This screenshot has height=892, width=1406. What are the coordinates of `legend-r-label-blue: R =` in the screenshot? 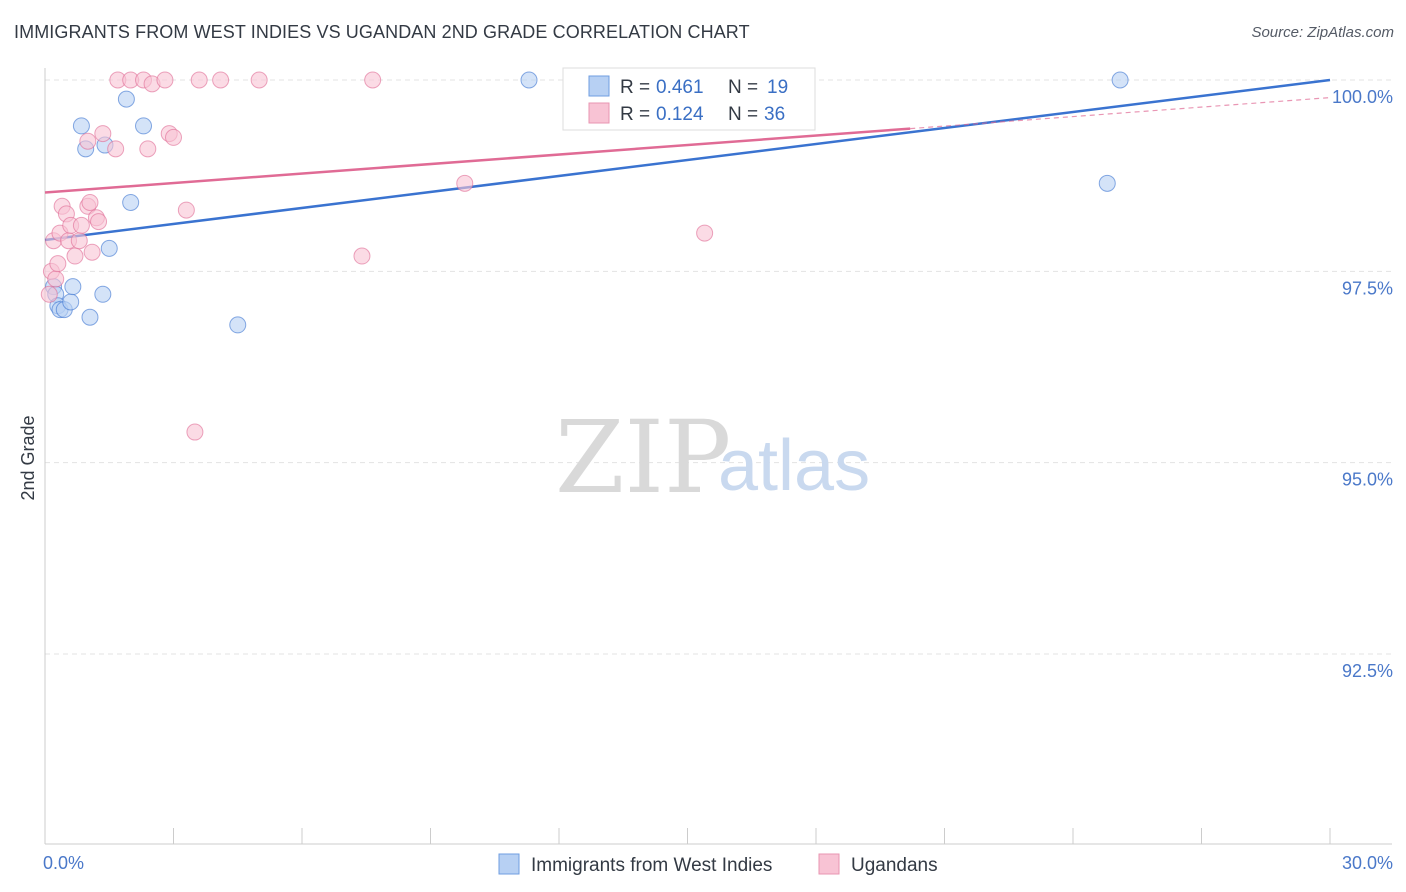 It's located at (635, 87).